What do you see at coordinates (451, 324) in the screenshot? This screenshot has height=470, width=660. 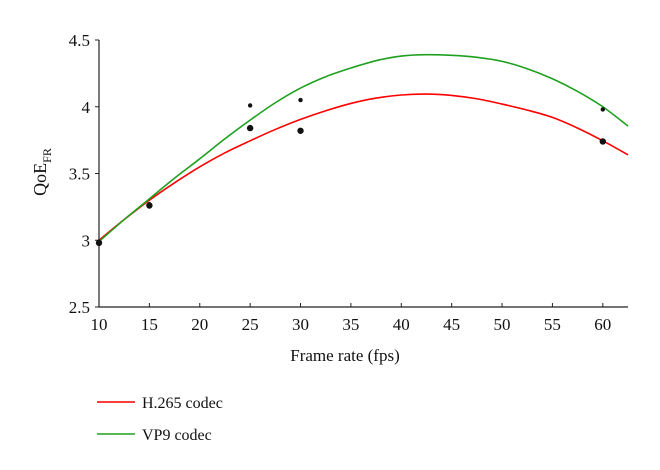 I see `x-tick-label: 45` at bounding box center [451, 324].